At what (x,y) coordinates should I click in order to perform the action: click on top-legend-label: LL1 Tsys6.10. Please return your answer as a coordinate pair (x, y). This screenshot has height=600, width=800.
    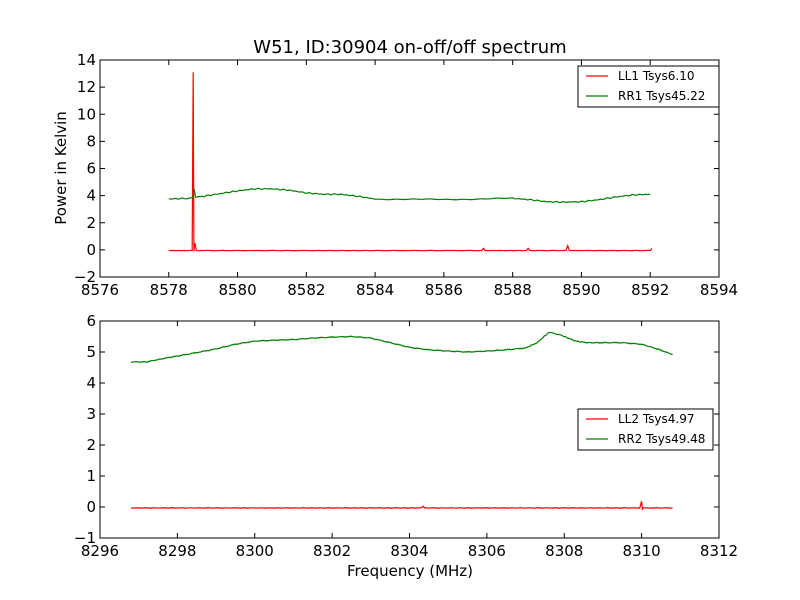
    Looking at the image, I should click on (656, 76).